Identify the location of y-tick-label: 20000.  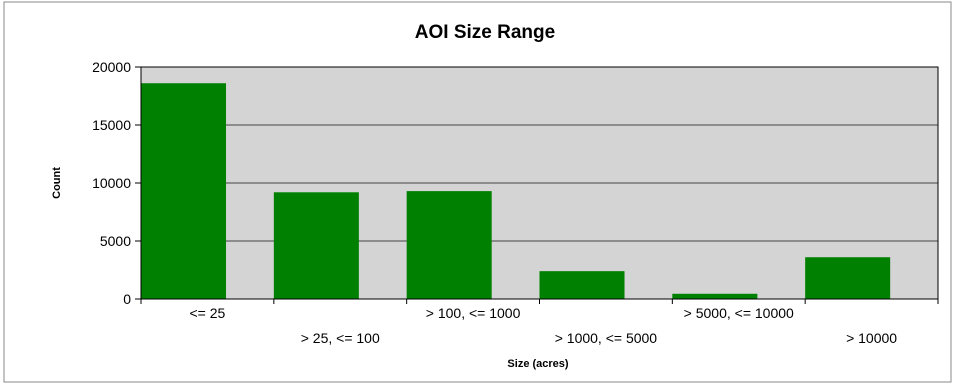
(111, 67).